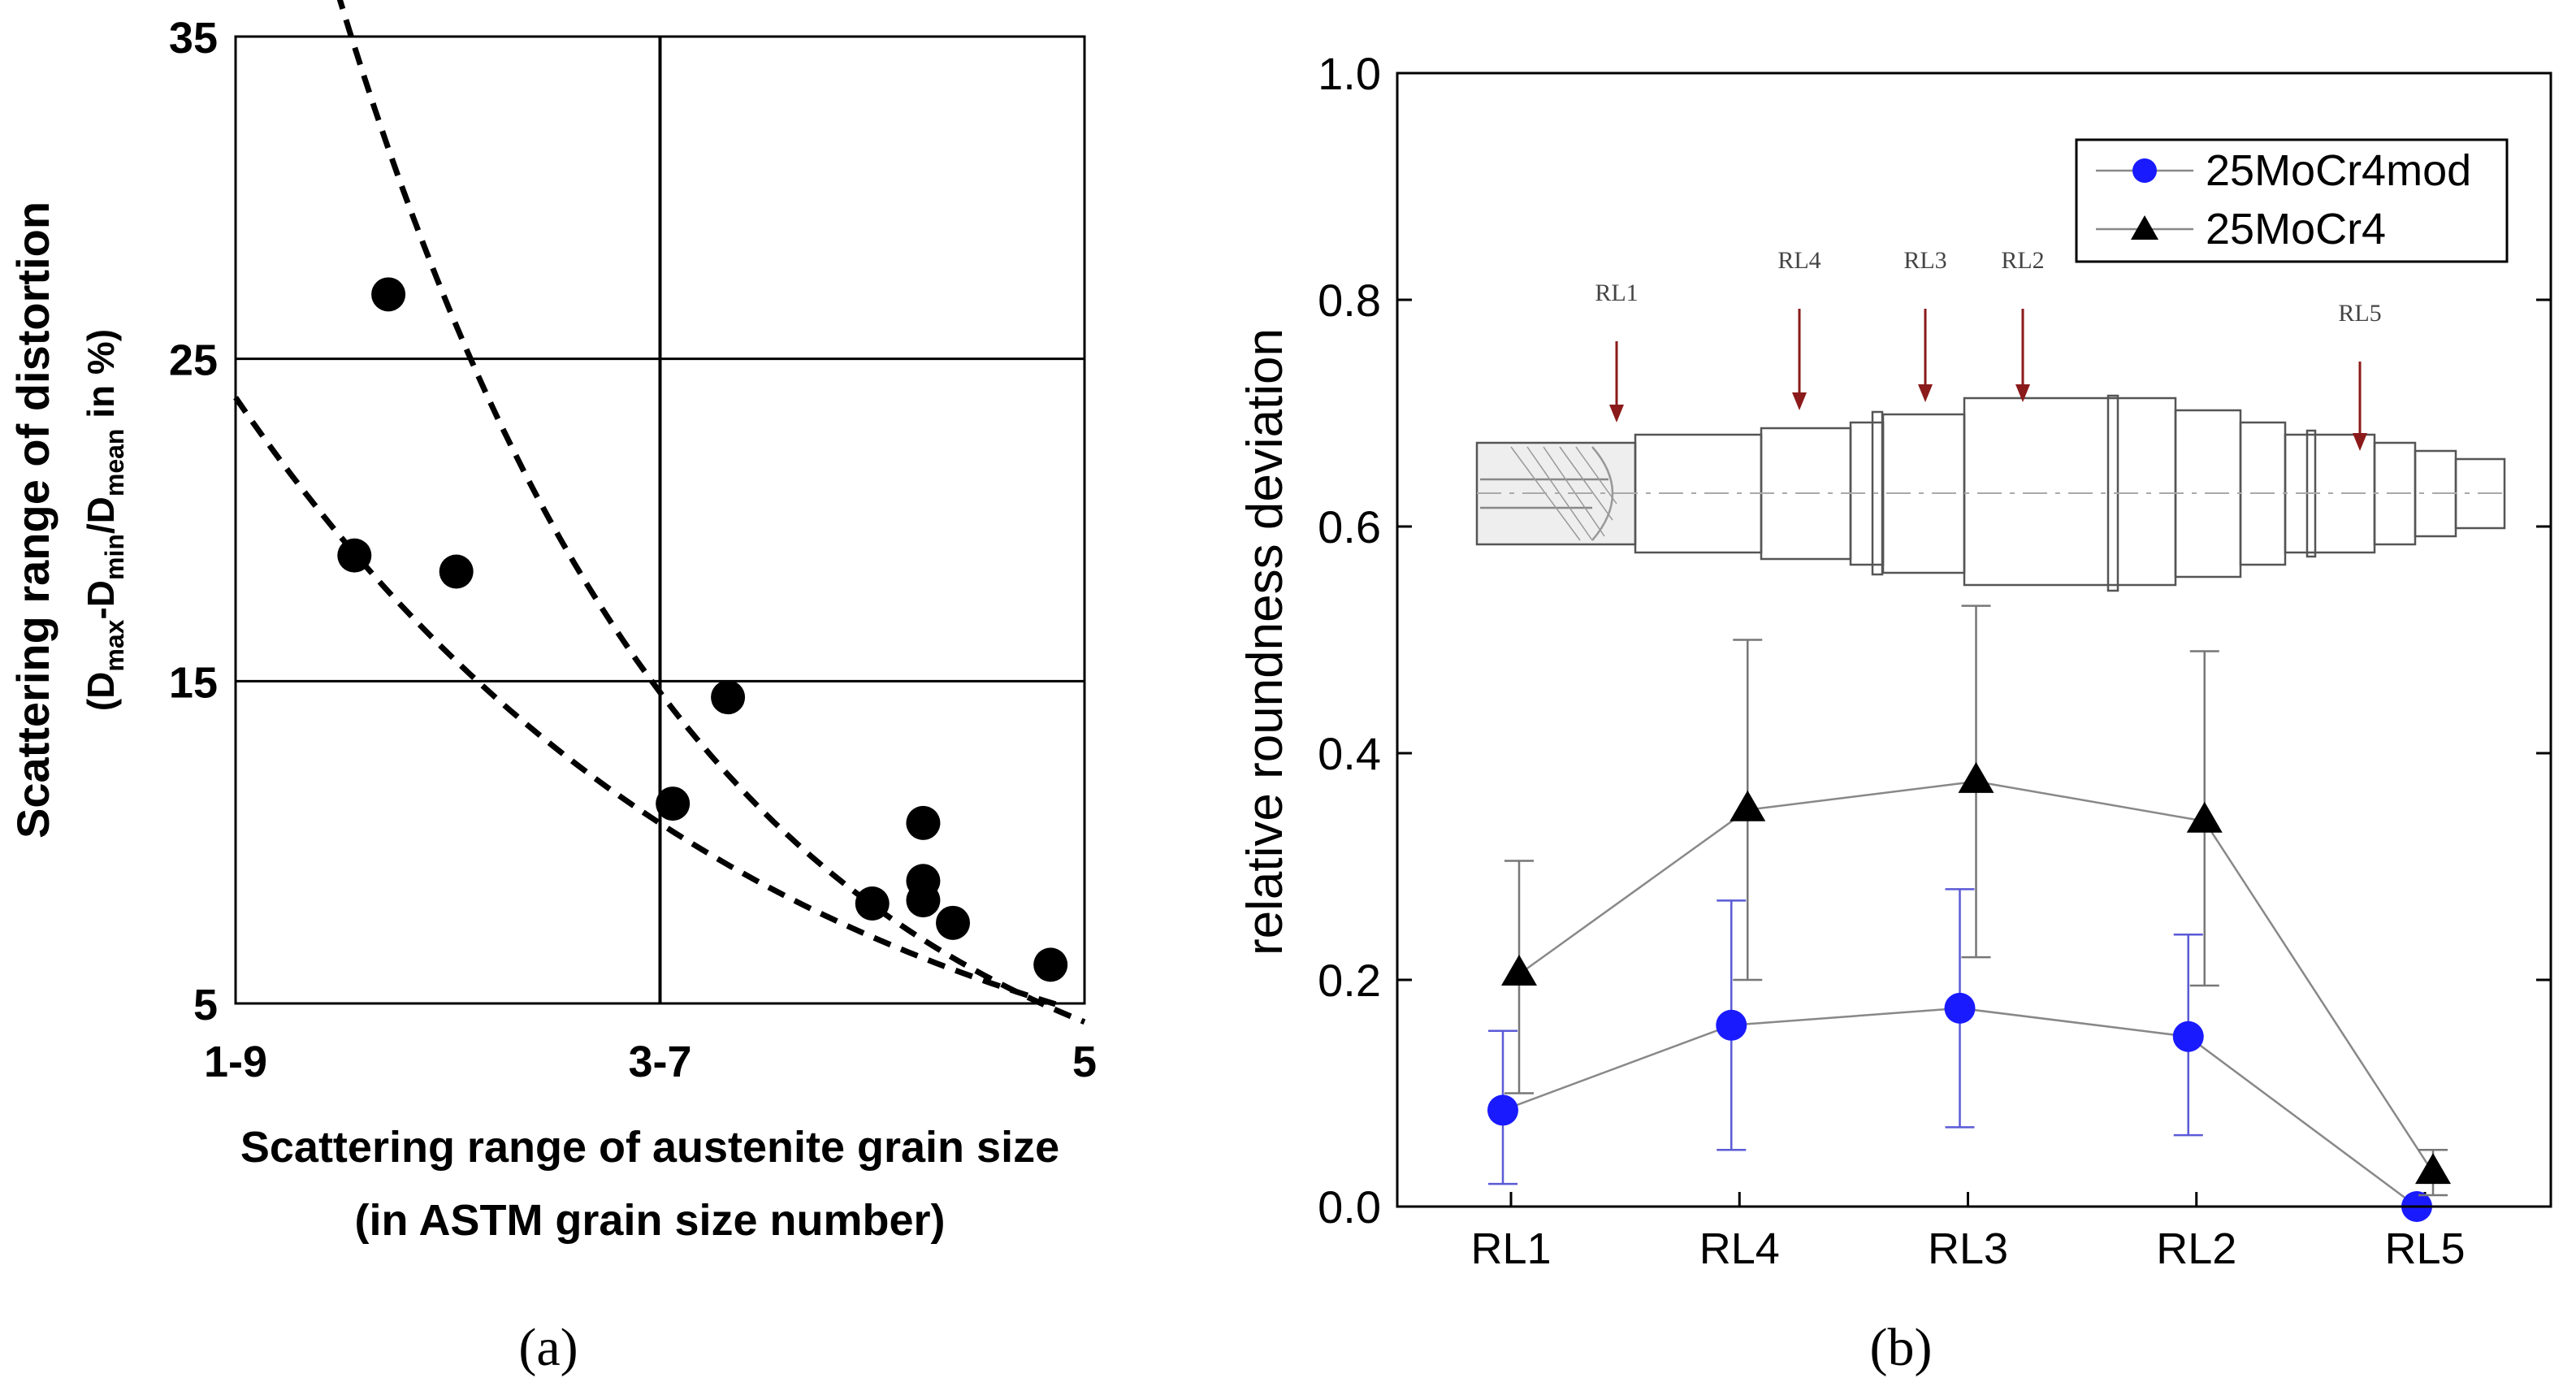  What do you see at coordinates (1616, 293) in the screenshot?
I see `shaft-arrow-label: RL1` at bounding box center [1616, 293].